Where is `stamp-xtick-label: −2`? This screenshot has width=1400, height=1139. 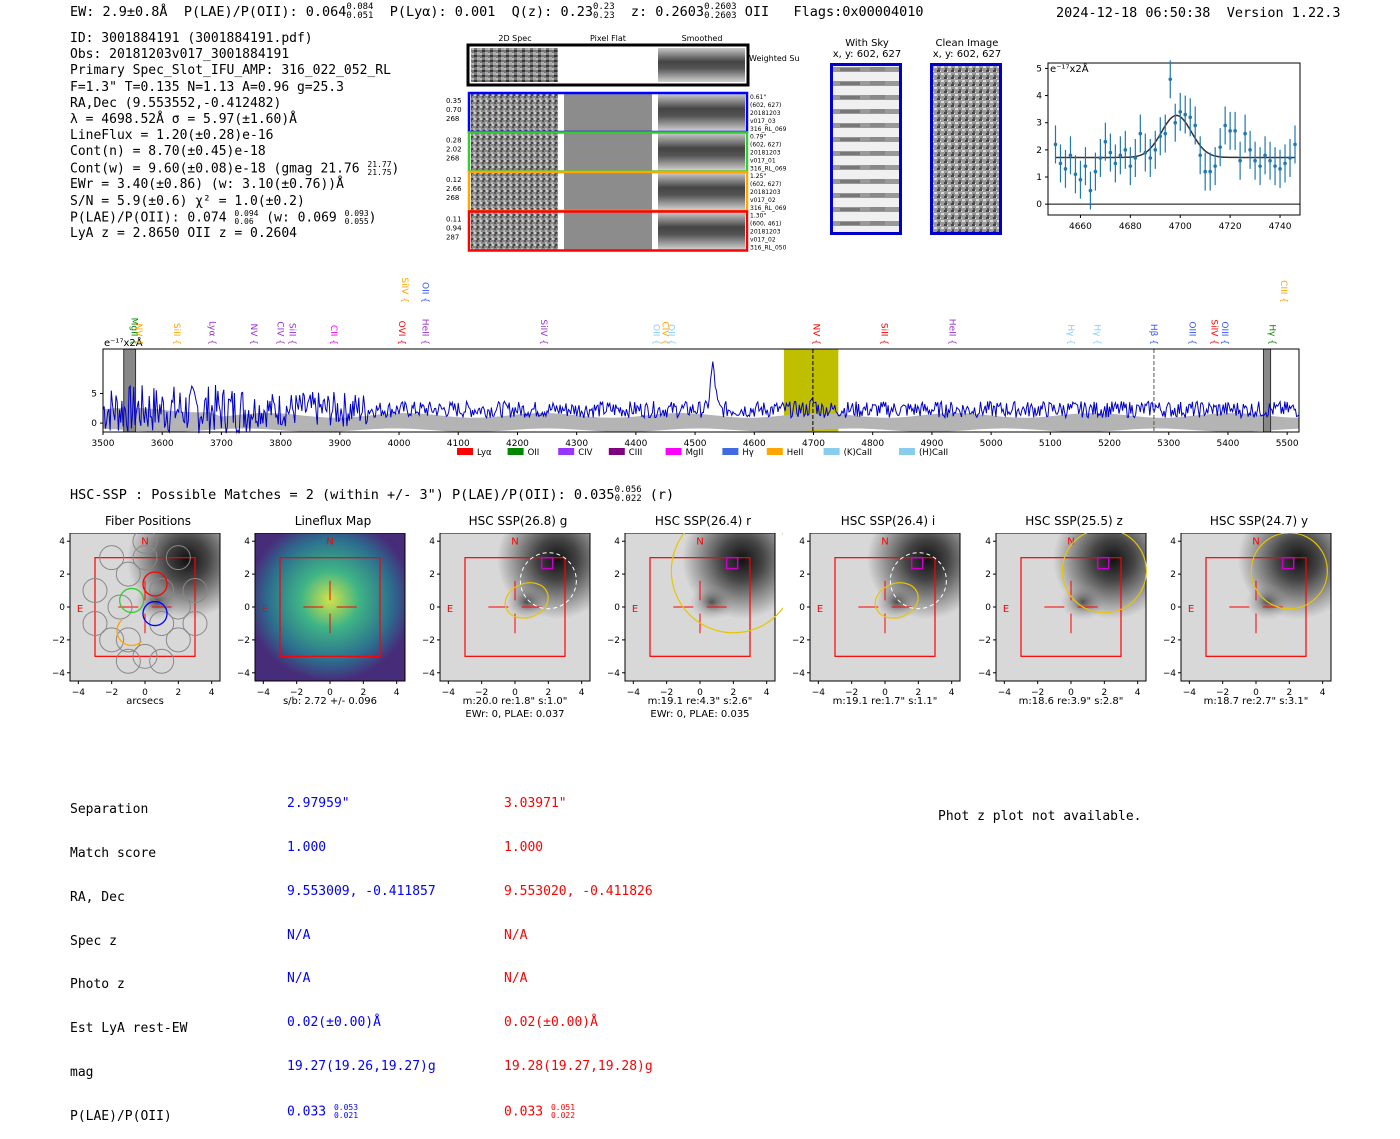 stamp-xtick-label: −2 is located at coordinates (666, 693).